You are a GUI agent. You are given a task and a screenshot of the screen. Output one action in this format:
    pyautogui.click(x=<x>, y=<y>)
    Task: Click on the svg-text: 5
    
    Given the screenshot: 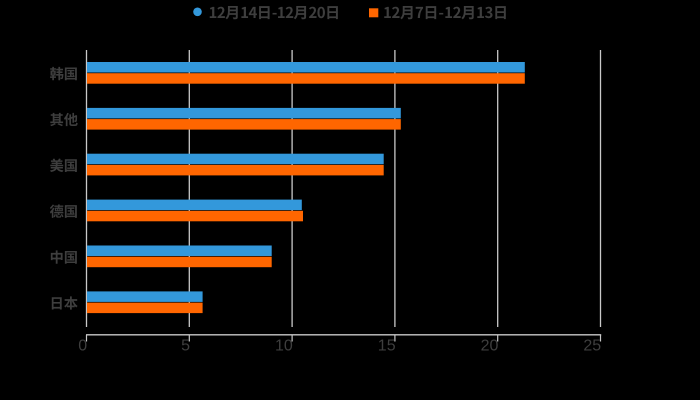 What is the action you would take?
    pyautogui.click(x=185, y=345)
    